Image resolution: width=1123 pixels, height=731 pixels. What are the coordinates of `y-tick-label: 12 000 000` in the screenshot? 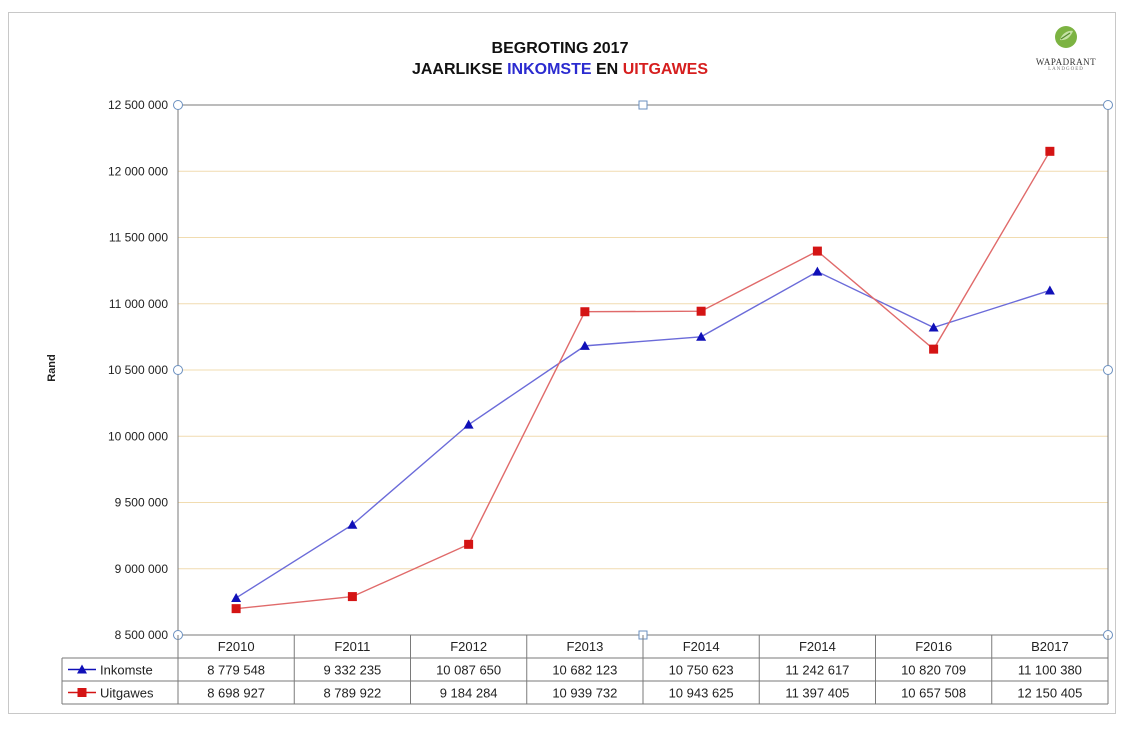 It's located at (138, 171).